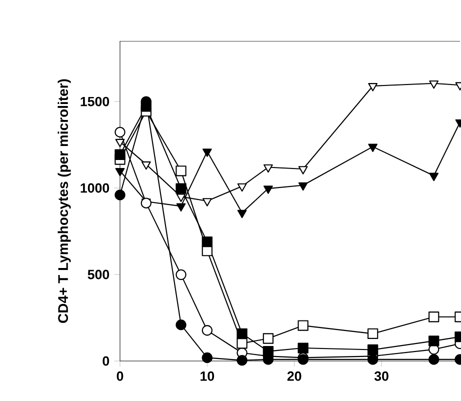 The height and width of the screenshot is (401, 461). What do you see at coordinates (120, 376) in the screenshot?
I see `x-tick-label: 0` at bounding box center [120, 376].